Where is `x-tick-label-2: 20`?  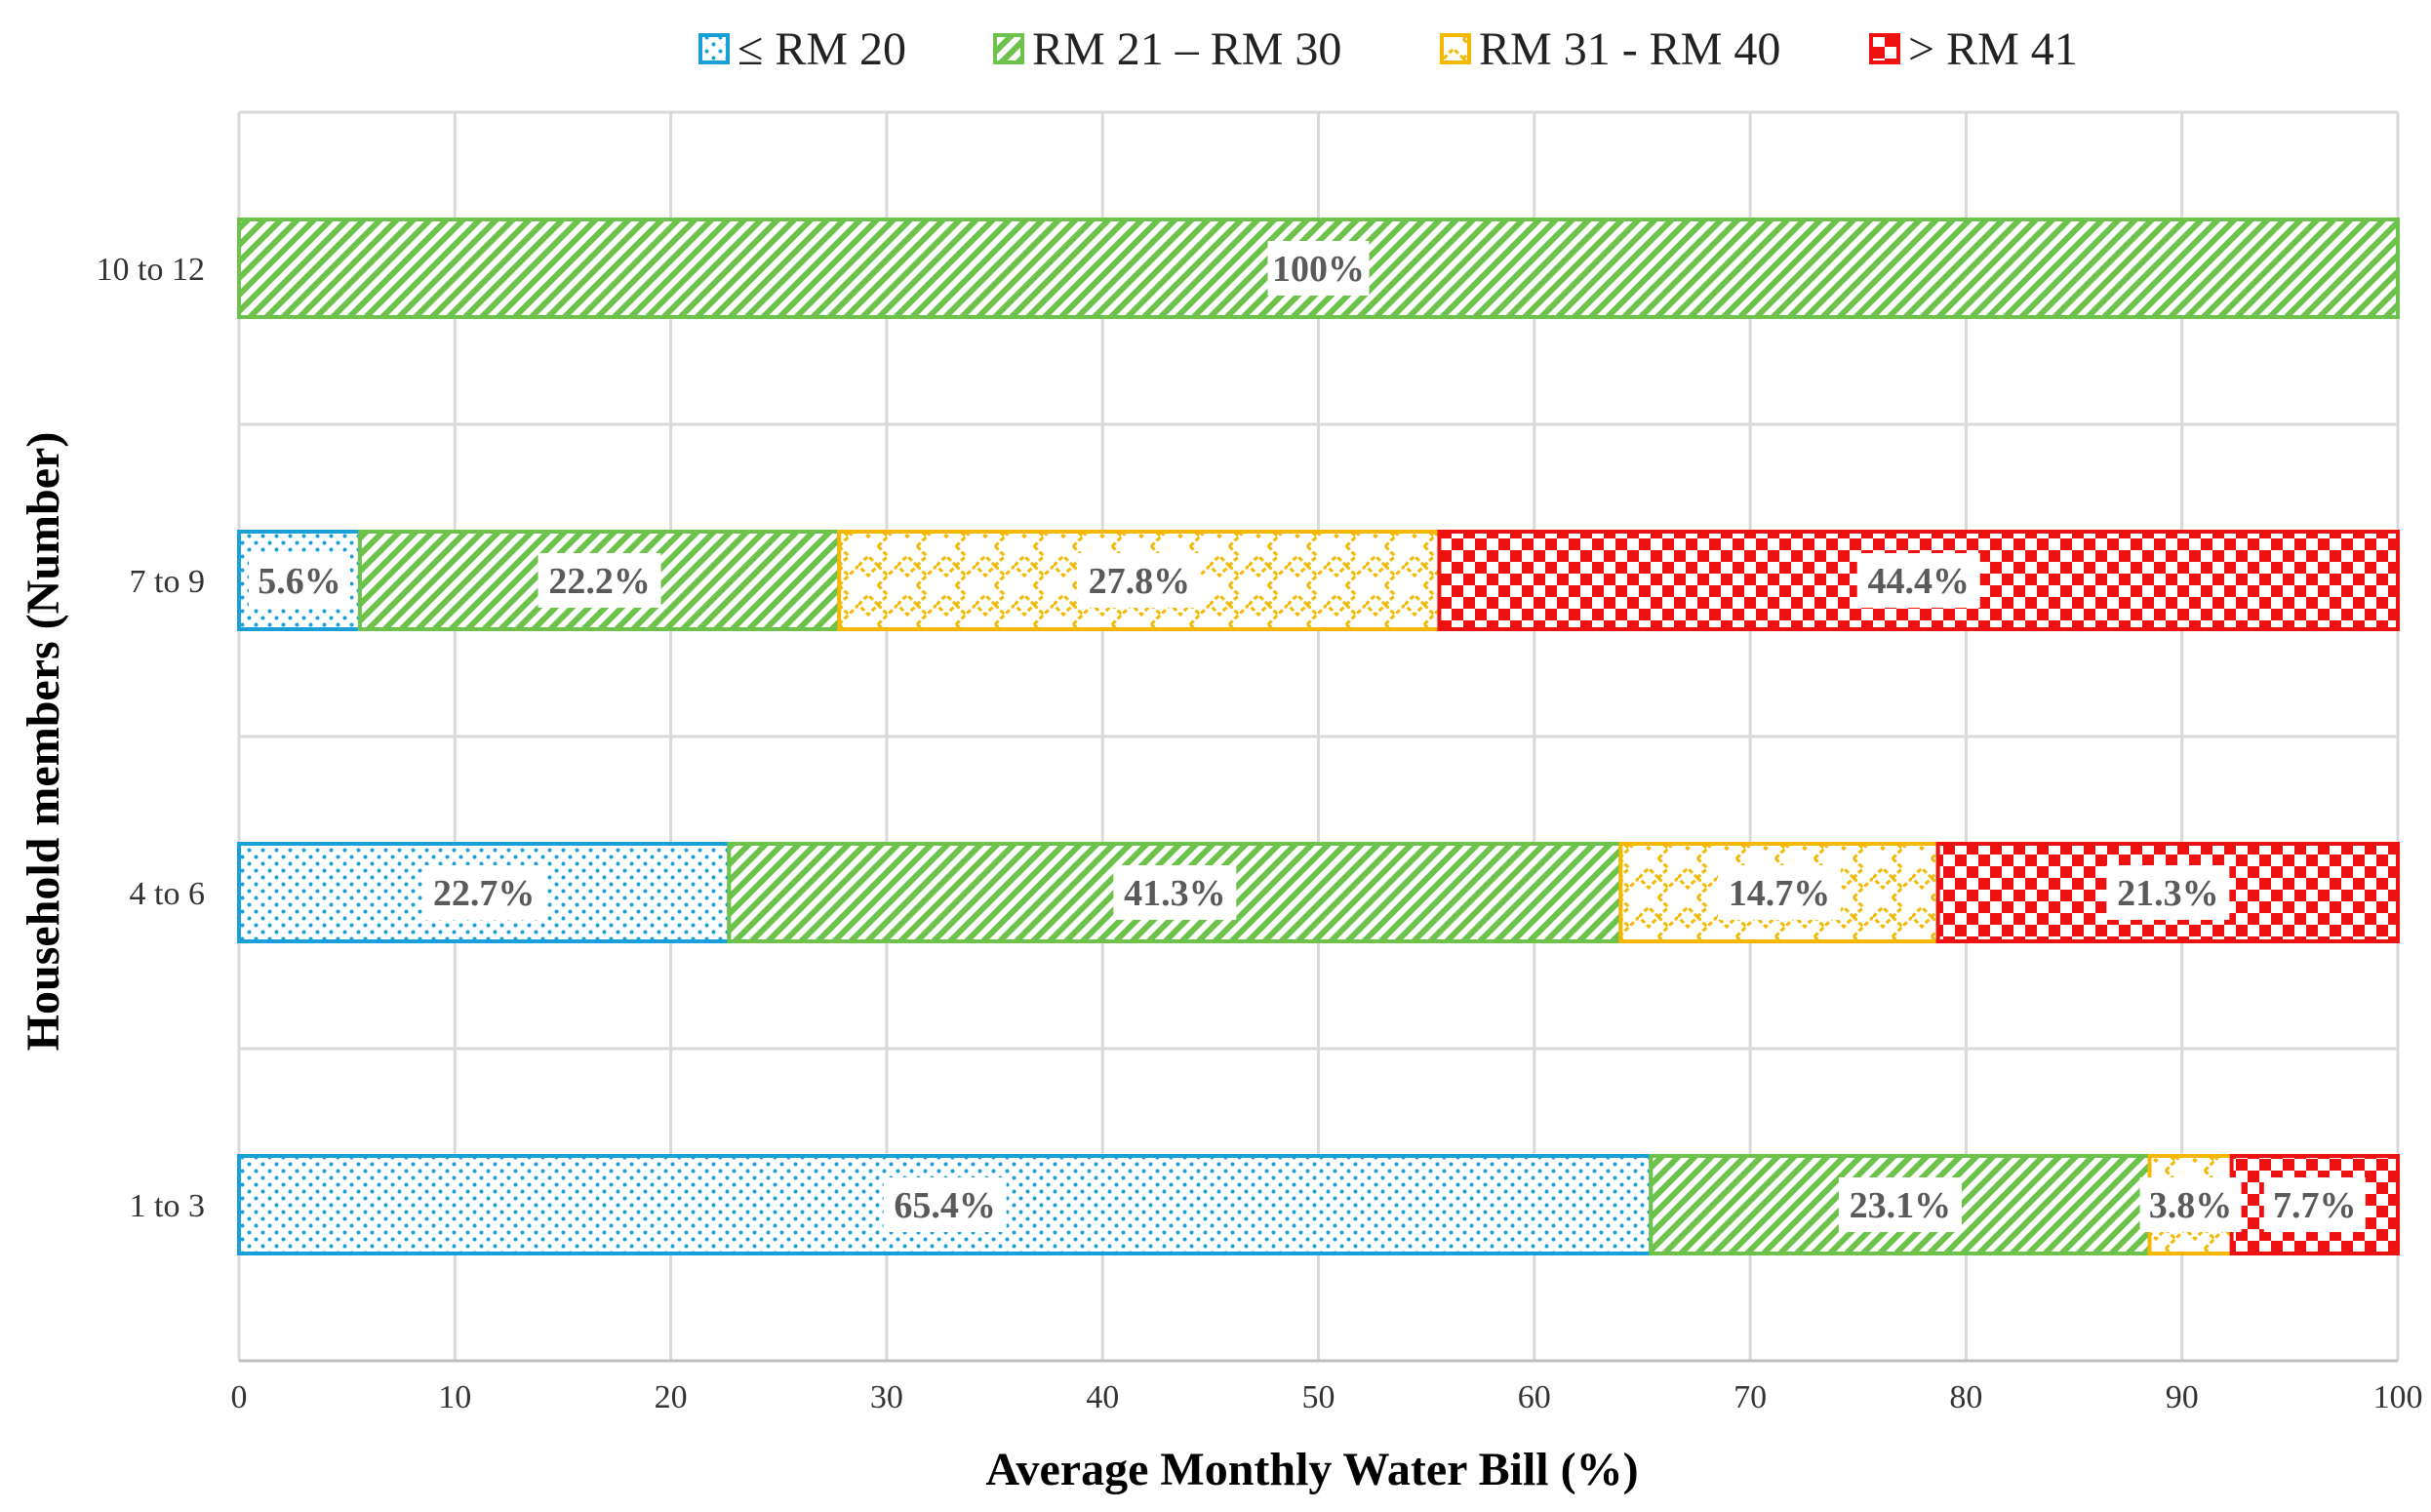
x-tick-label-2: 20 is located at coordinates (671, 1397).